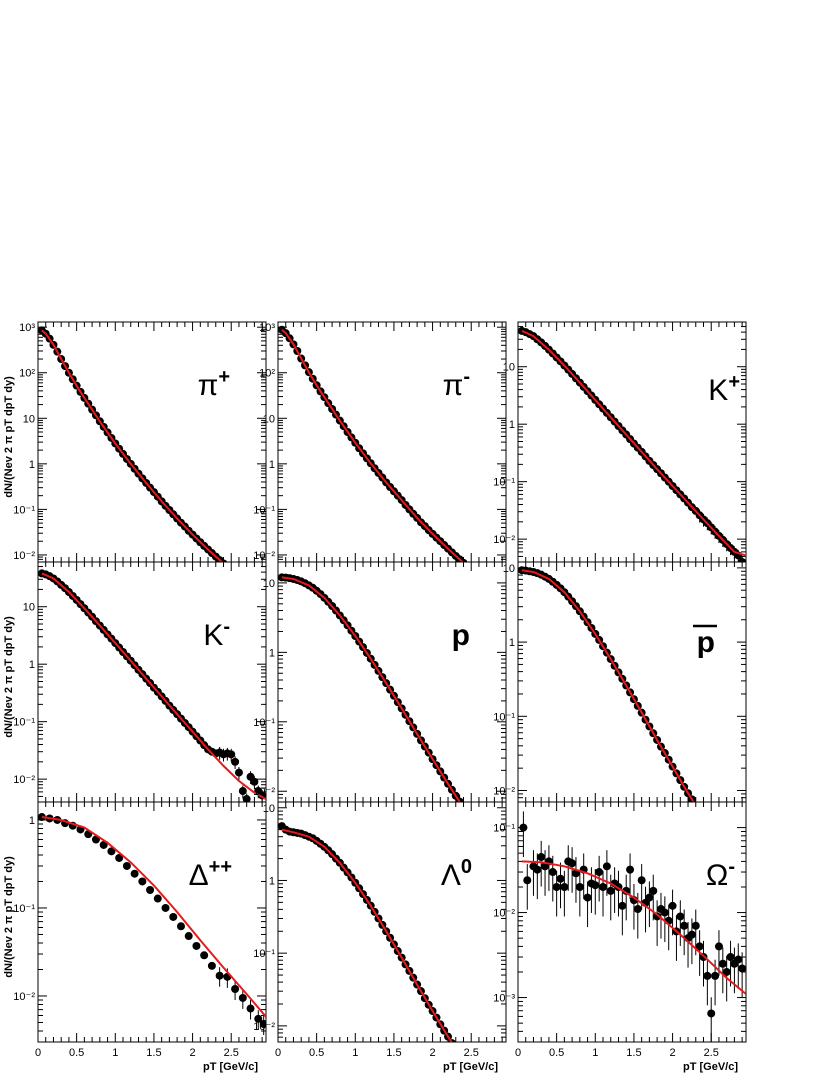 This screenshot has height=1075, width=830. Describe the element at coordinates (140, 682) in the screenshot. I see `panel-3: 10⁻² 10⁻¹ 1 10 K-` at that location.